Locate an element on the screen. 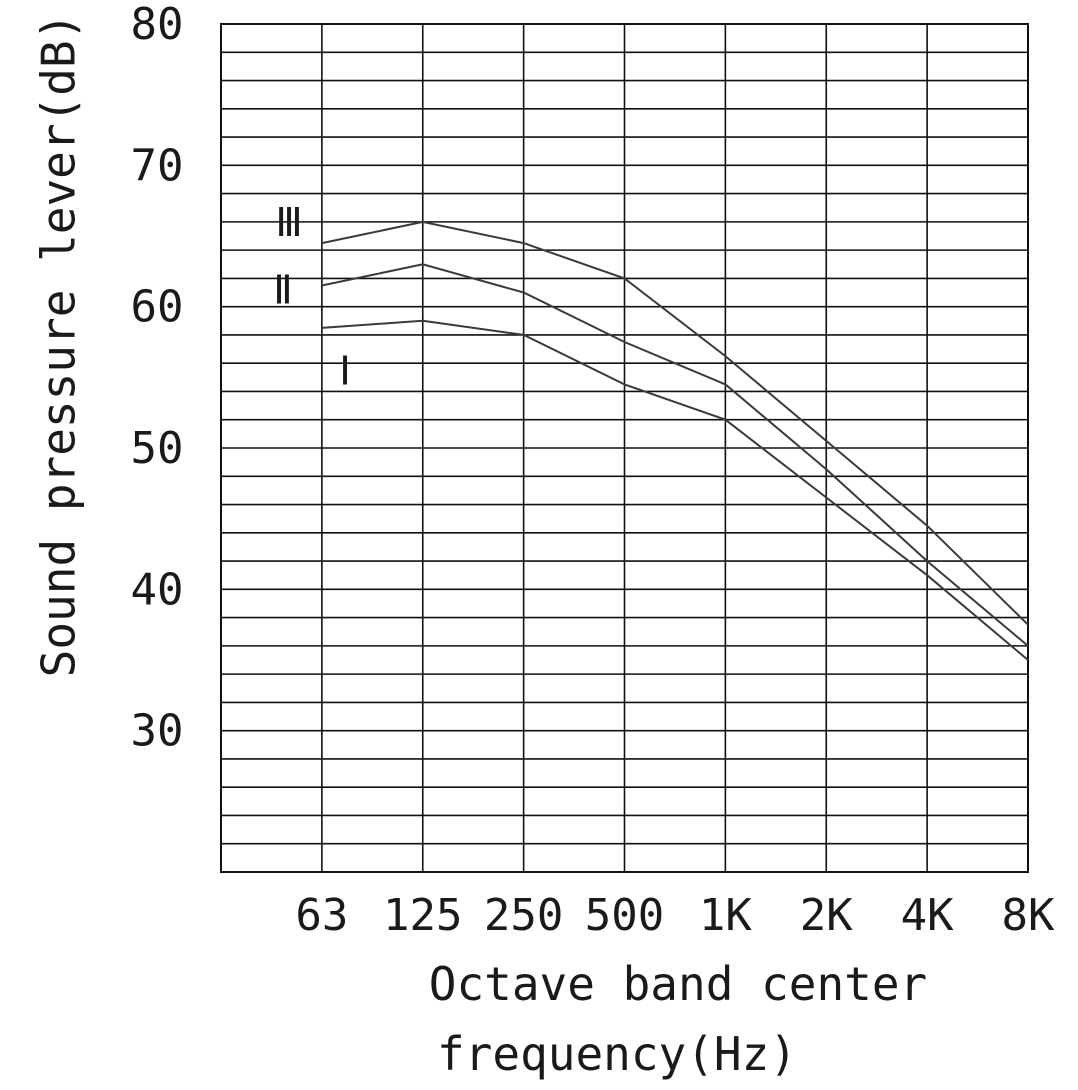 The height and width of the screenshot is (1090, 1078). y-tick-label: 60 is located at coordinates (157, 307).